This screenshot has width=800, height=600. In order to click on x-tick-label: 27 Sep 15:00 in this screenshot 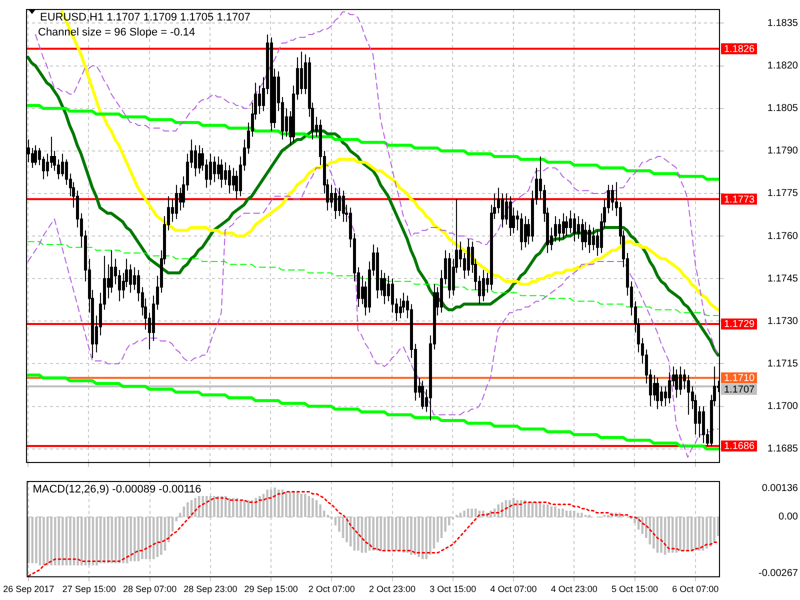, I will do `click(89, 589)`.